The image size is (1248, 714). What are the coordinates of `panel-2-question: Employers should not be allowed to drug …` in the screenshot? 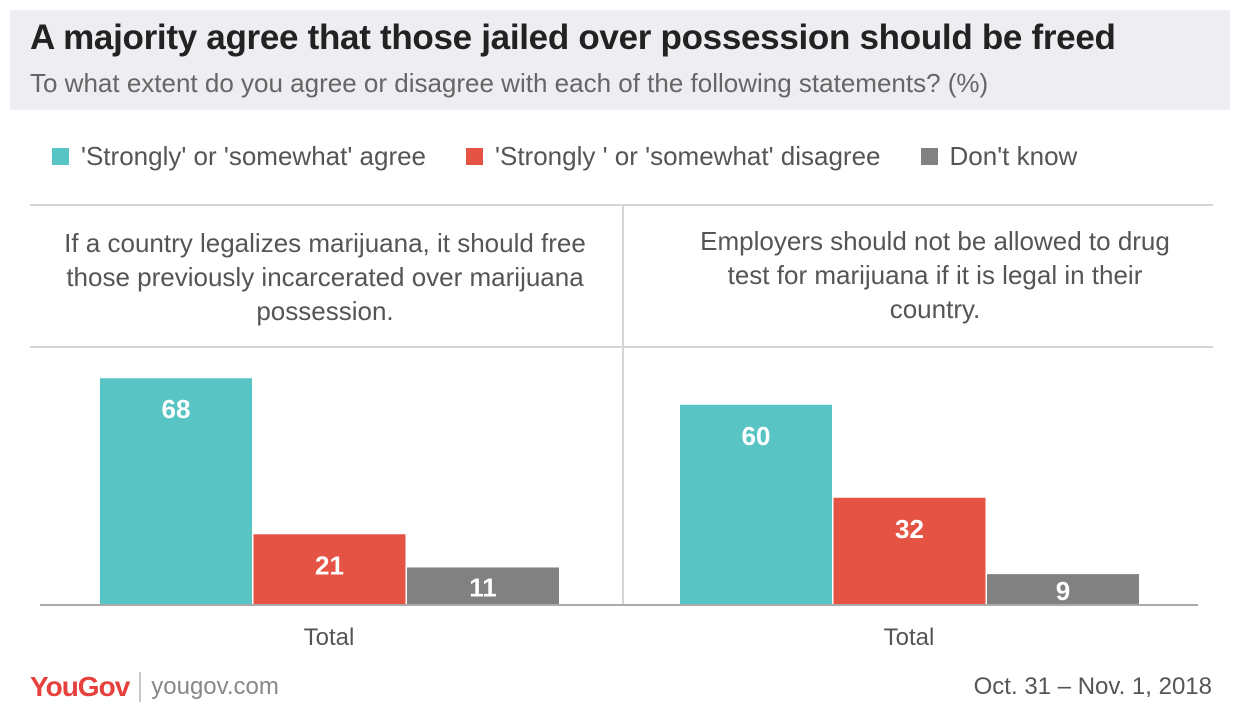 It's located at (935, 275).